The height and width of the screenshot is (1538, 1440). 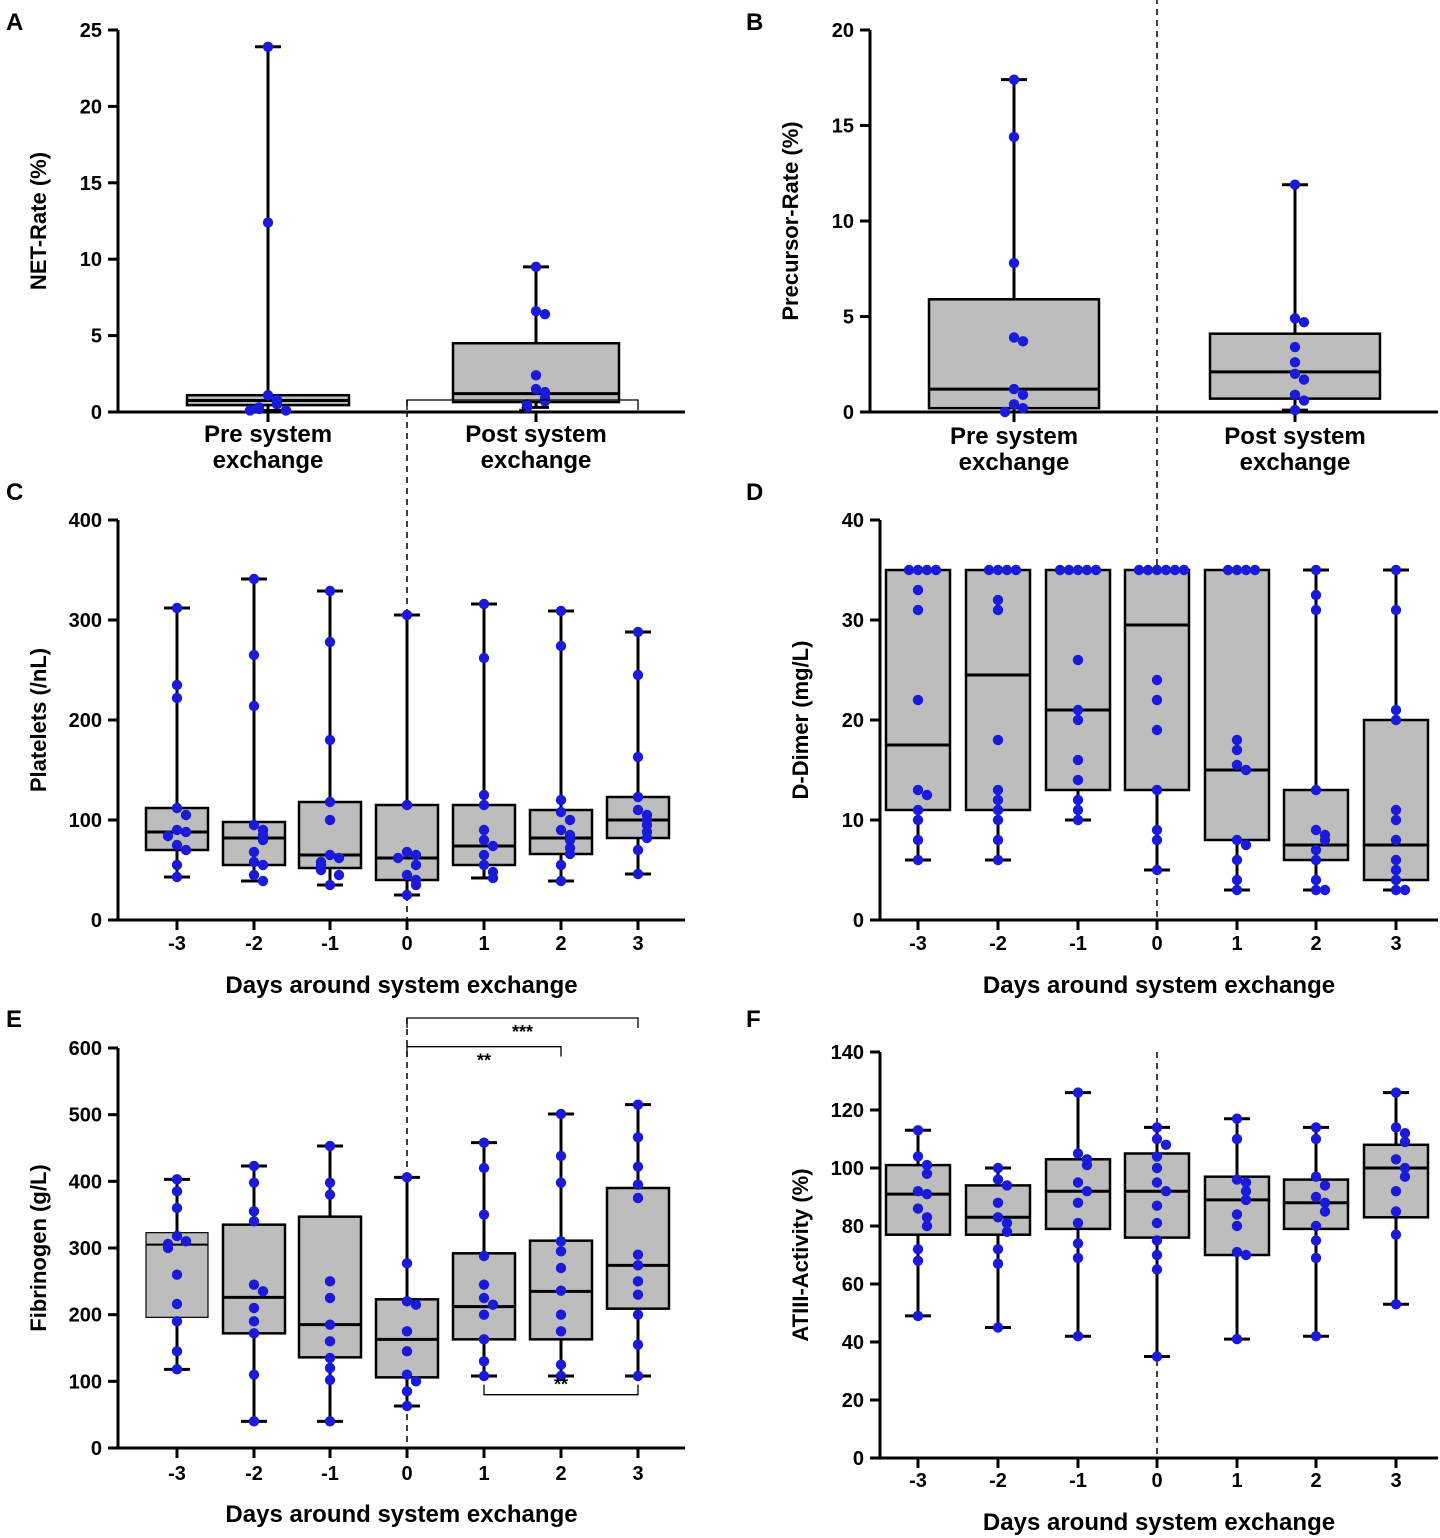 What do you see at coordinates (853, 1343) in the screenshot?
I see `y-tick-label: 40` at bounding box center [853, 1343].